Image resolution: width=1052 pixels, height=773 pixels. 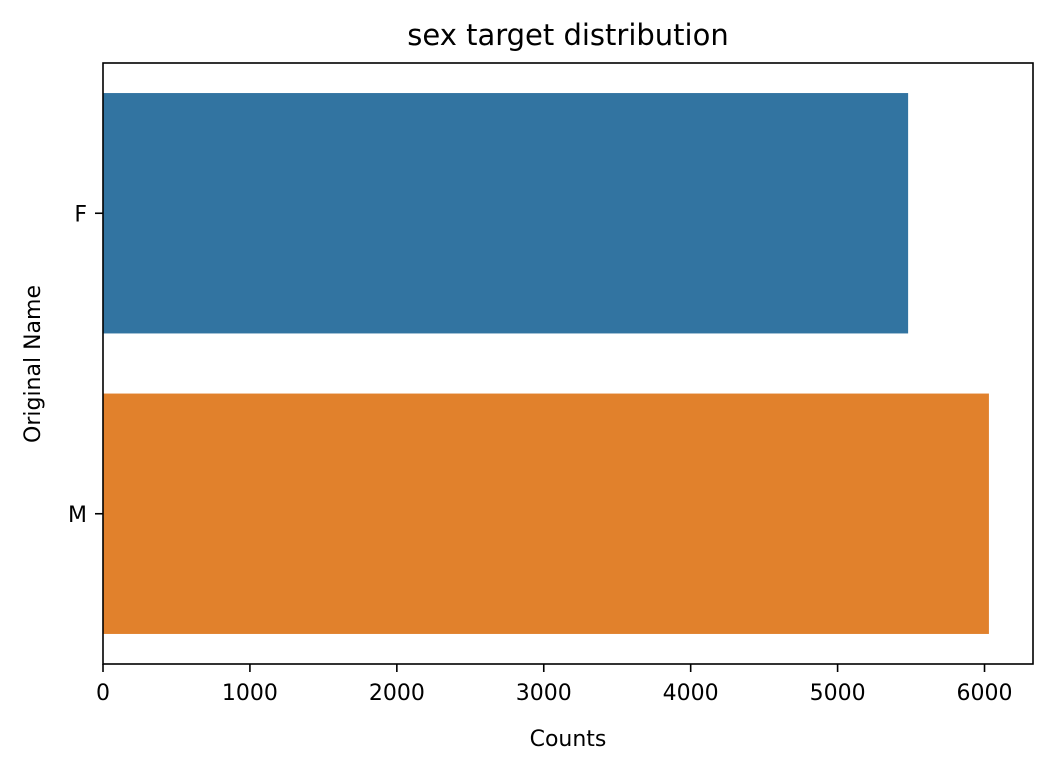 I want to click on y-axis-ticks: FM, so click(x=85, y=365).